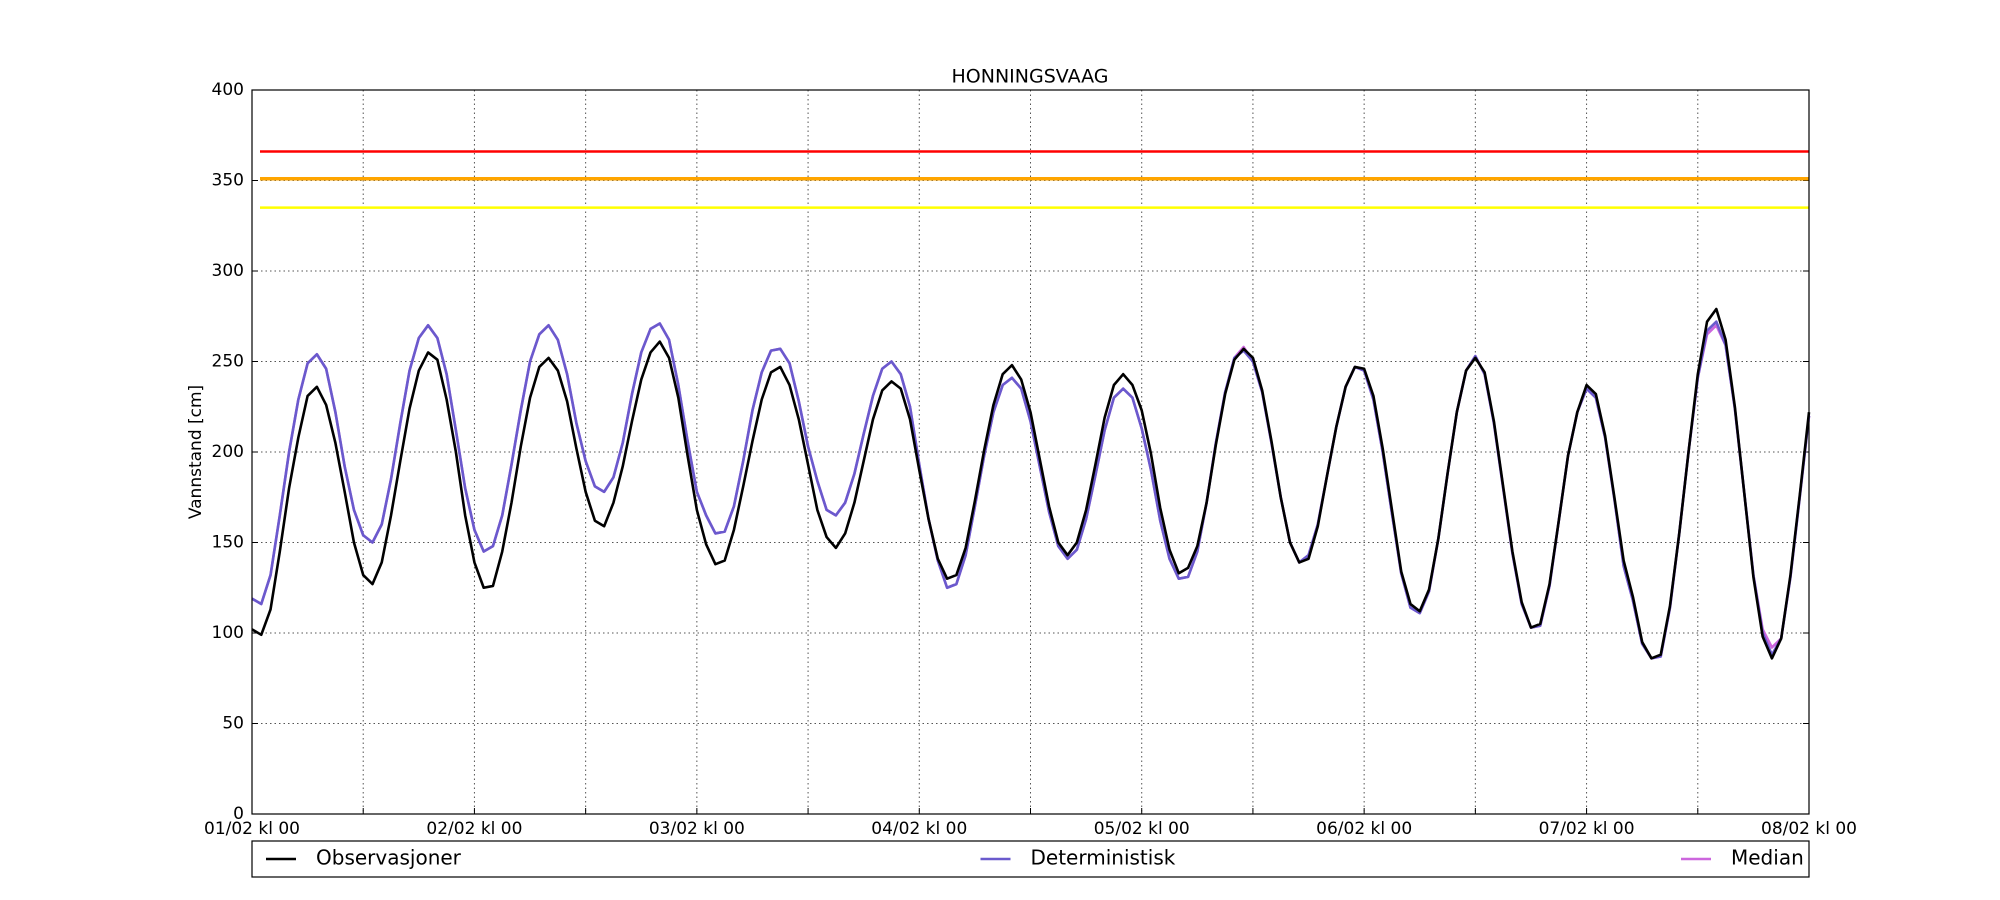 The height and width of the screenshot is (900, 2000). I want to click on y-tick-label: 300, so click(228, 271).